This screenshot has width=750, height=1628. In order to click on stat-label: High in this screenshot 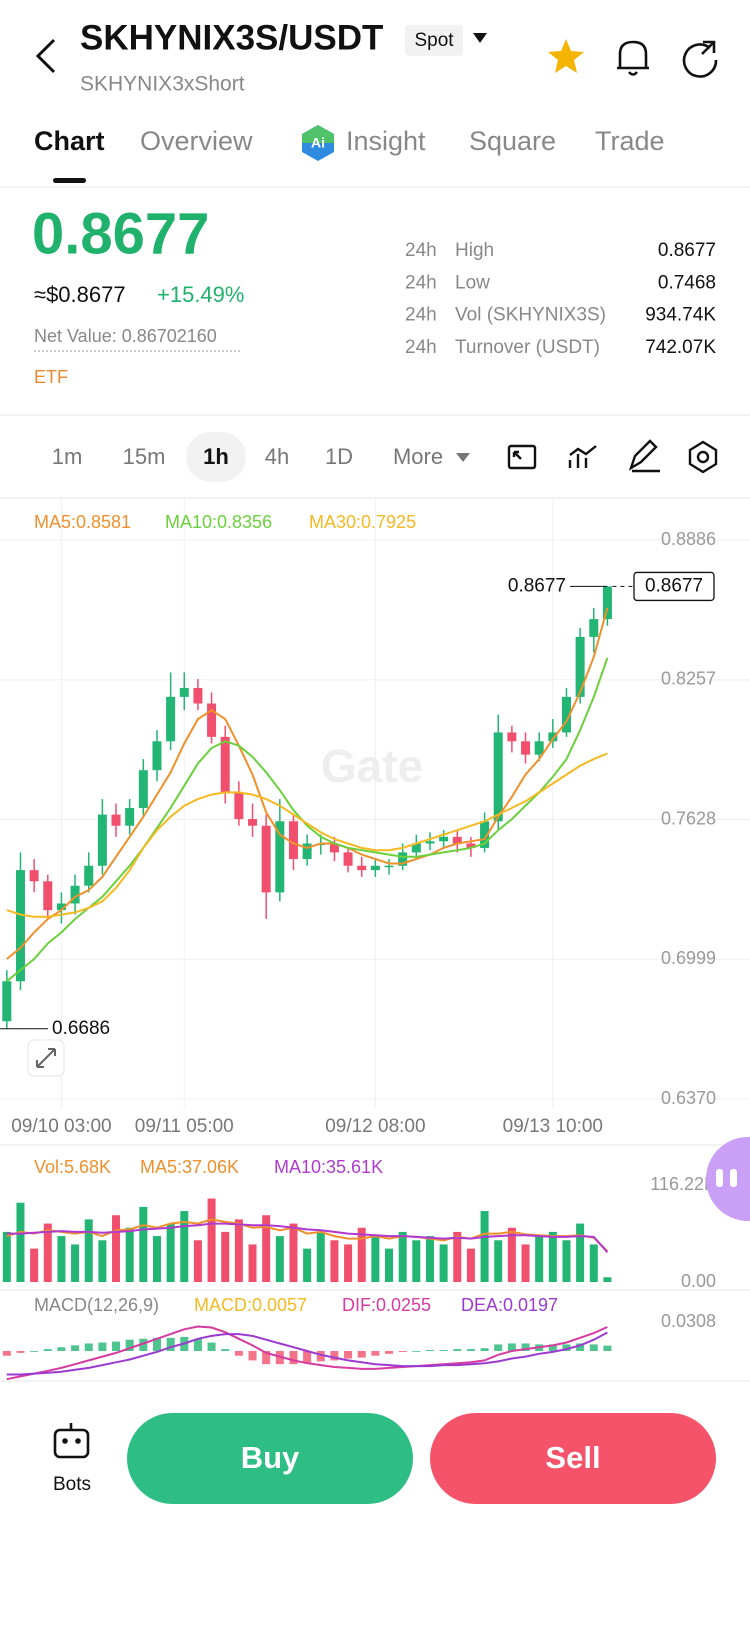, I will do `click(474, 250)`.